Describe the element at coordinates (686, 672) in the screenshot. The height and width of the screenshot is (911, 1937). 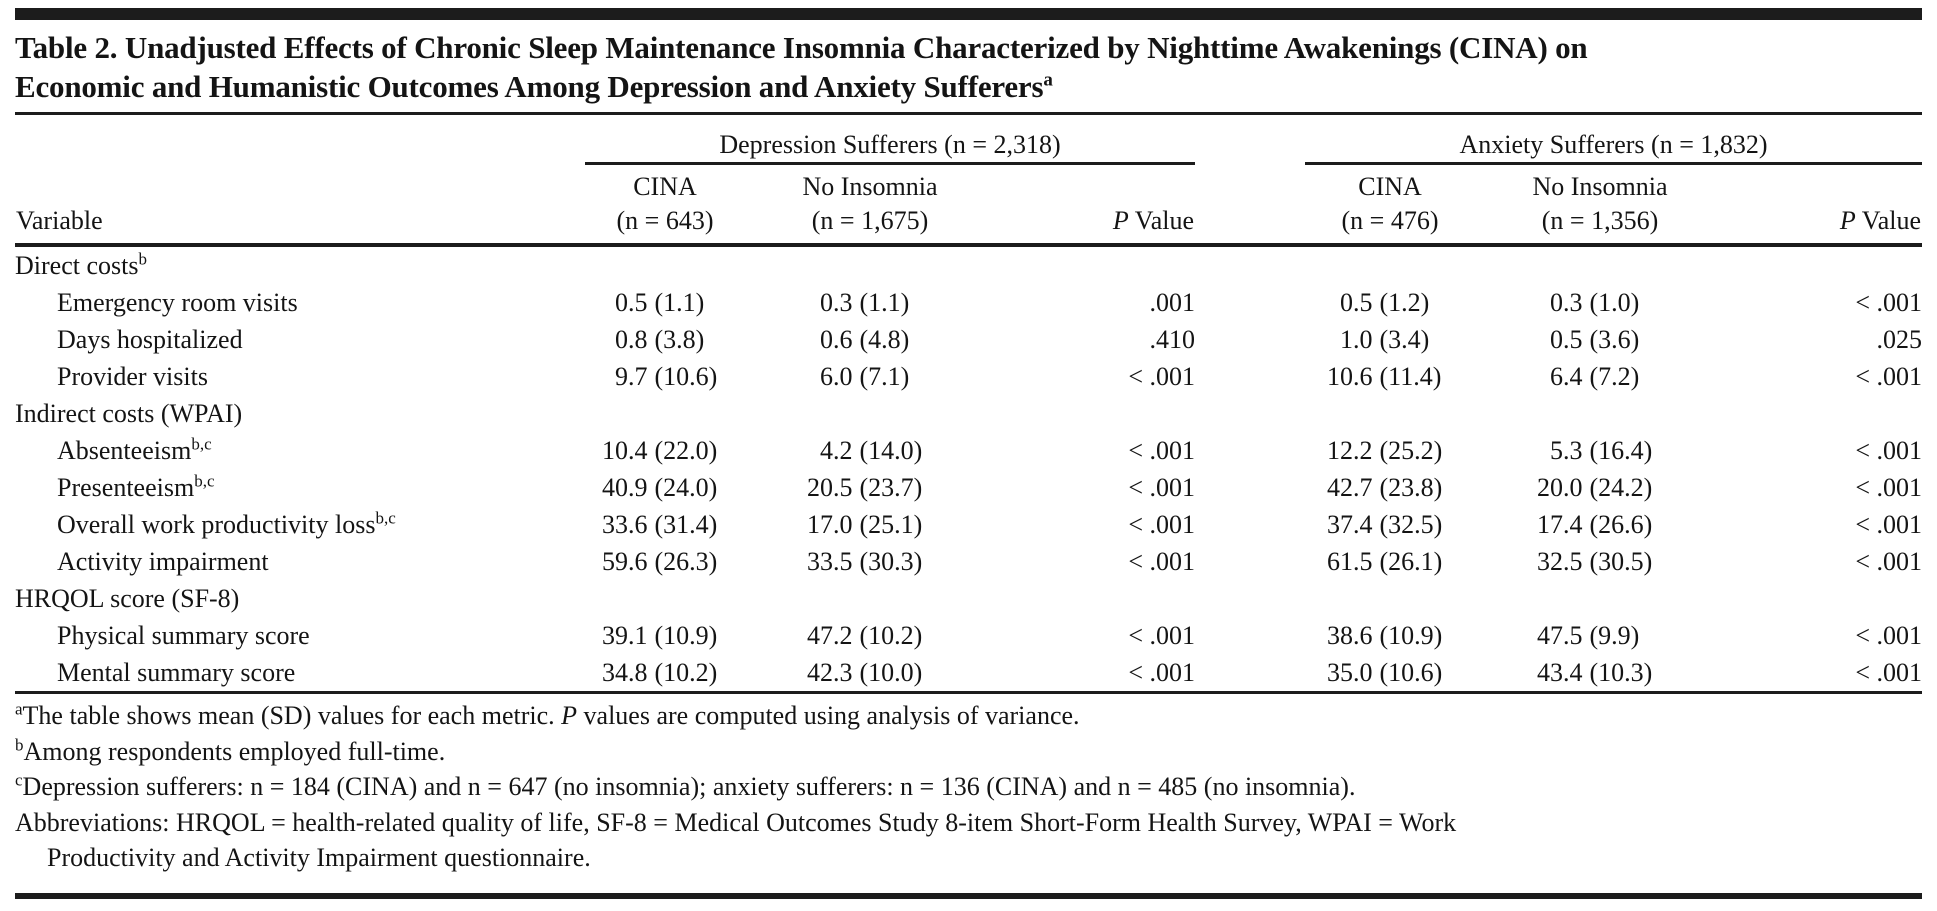
I see `sd-value: (10.2)` at that location.